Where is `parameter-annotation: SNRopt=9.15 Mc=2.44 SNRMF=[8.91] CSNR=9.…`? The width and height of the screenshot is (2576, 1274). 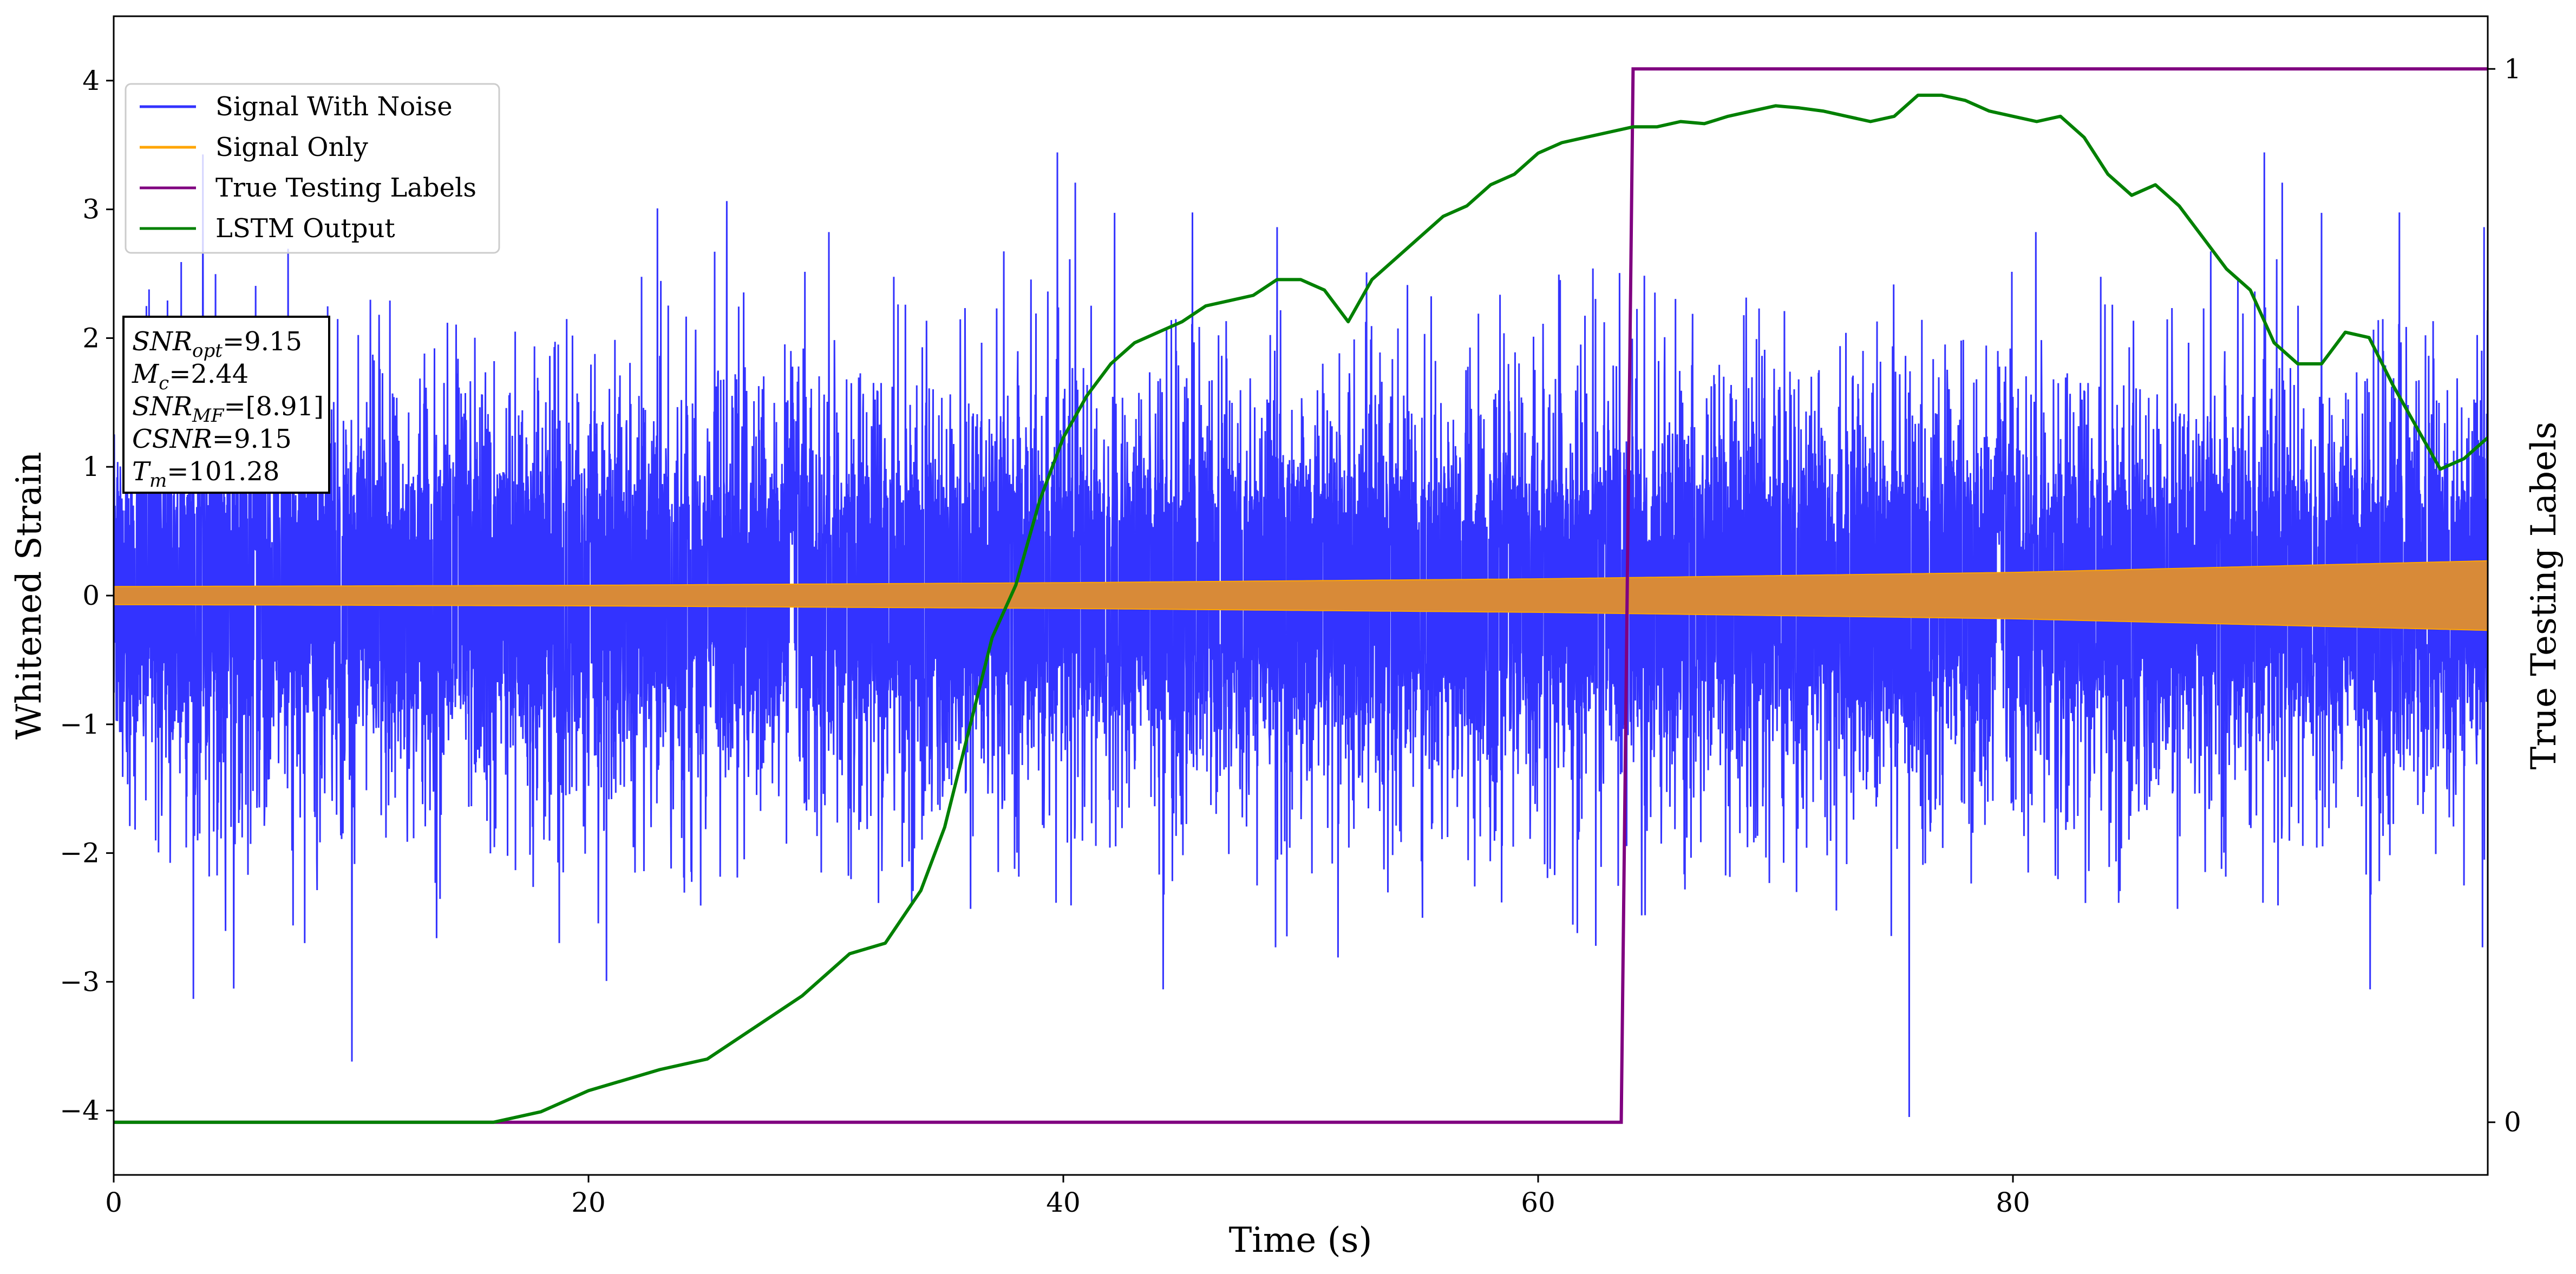 parameter-annotation: SNRopt=9.15 Mc=2.44 SNRMF=[8.91] CSNR=9.… is located at coordinates (226, 405).